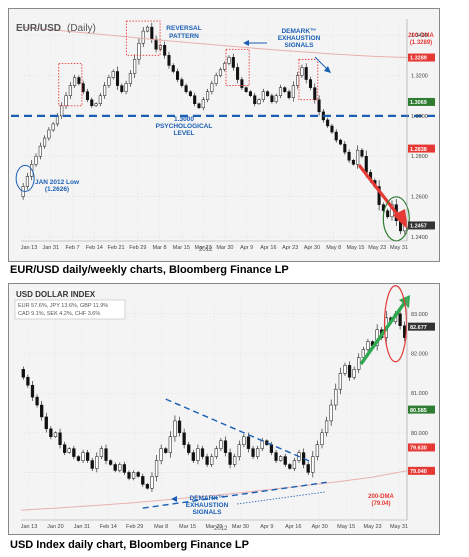 The height and width of the screenshot is (557, 469). Describe the element at coordinates (293, 527) in the screenshot. I see `x-tick-label: Apr 16` at that location.